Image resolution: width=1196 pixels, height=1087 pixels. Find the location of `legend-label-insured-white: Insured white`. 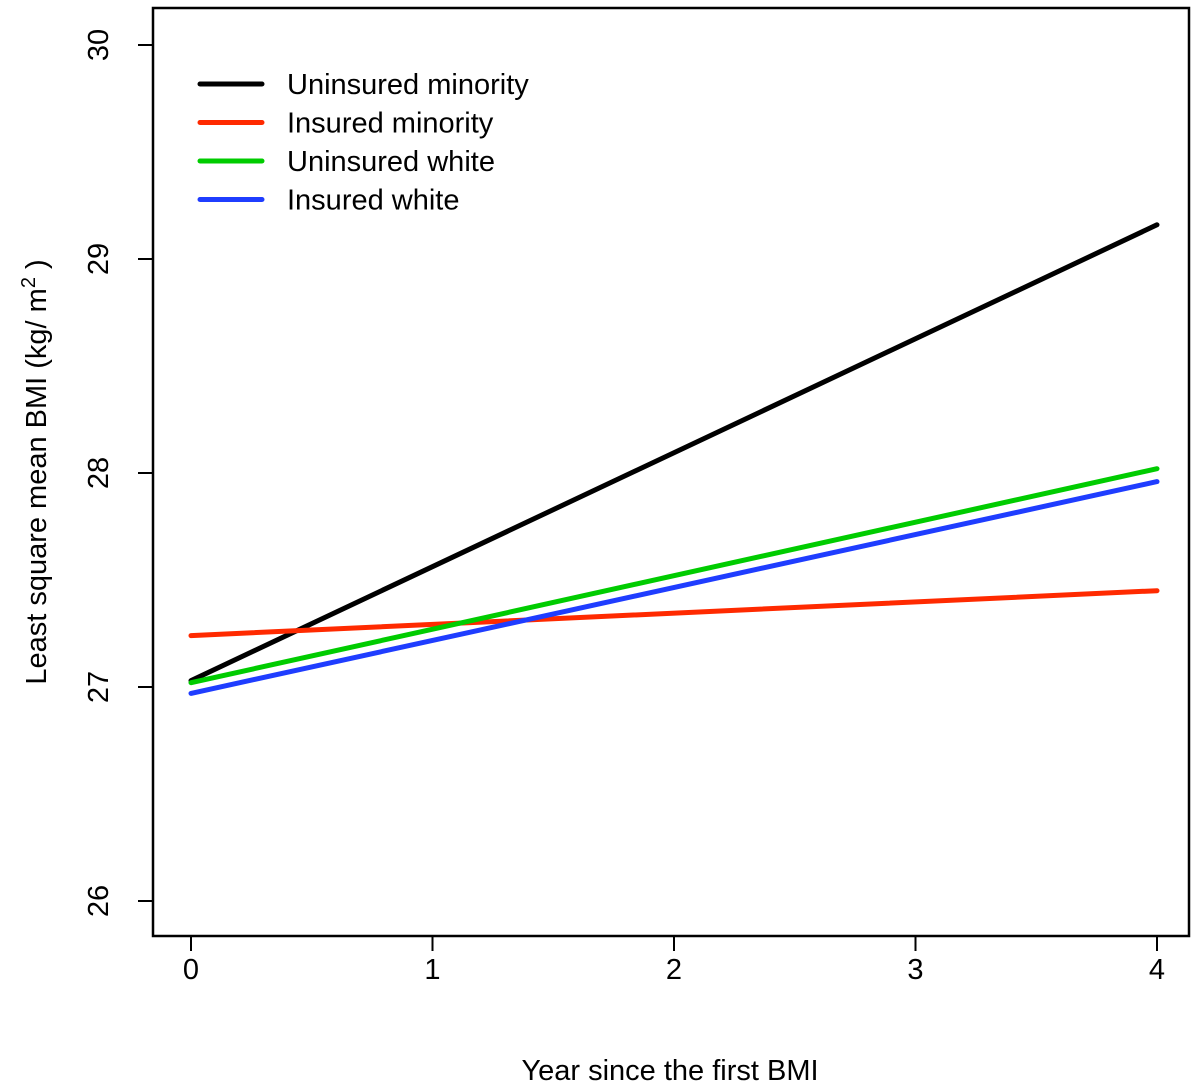

legend-label-insured-white: Insured white is located at coordinates (373, 201).